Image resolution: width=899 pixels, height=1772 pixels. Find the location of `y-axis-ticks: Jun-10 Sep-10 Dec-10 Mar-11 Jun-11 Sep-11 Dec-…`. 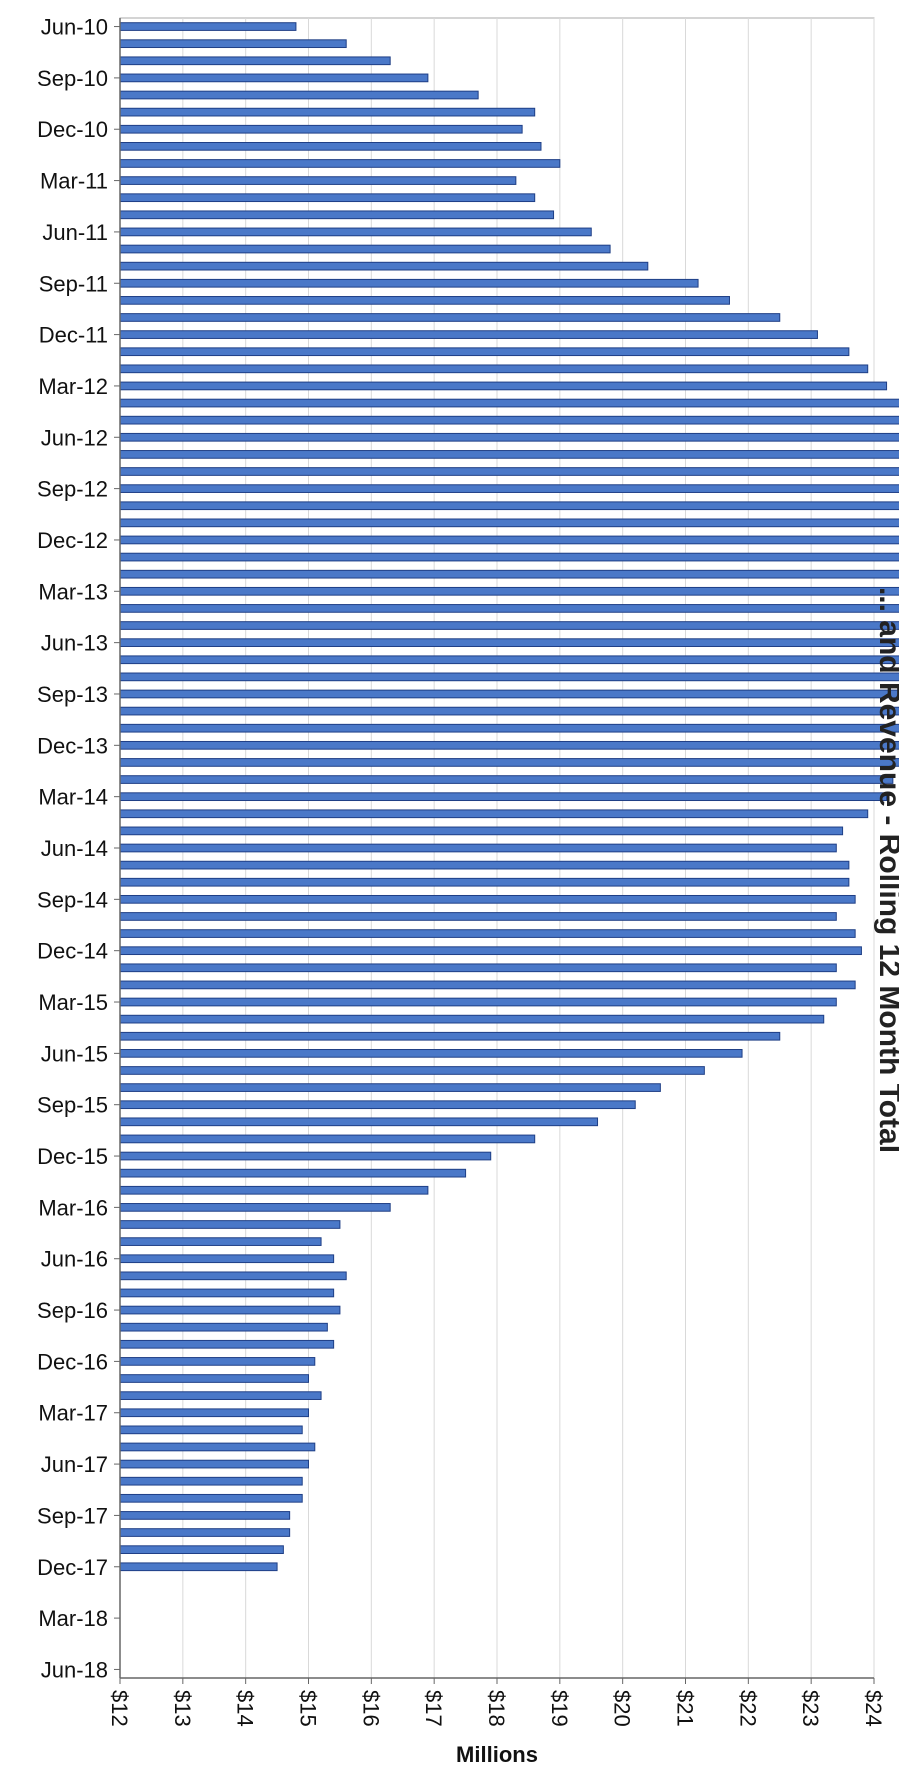

y-axis-ticks: Jun-10 Sep-10 Dec-10 Mar-11 Jun-11 Sep-11 Dec-… is located at coordinates (78, 848).